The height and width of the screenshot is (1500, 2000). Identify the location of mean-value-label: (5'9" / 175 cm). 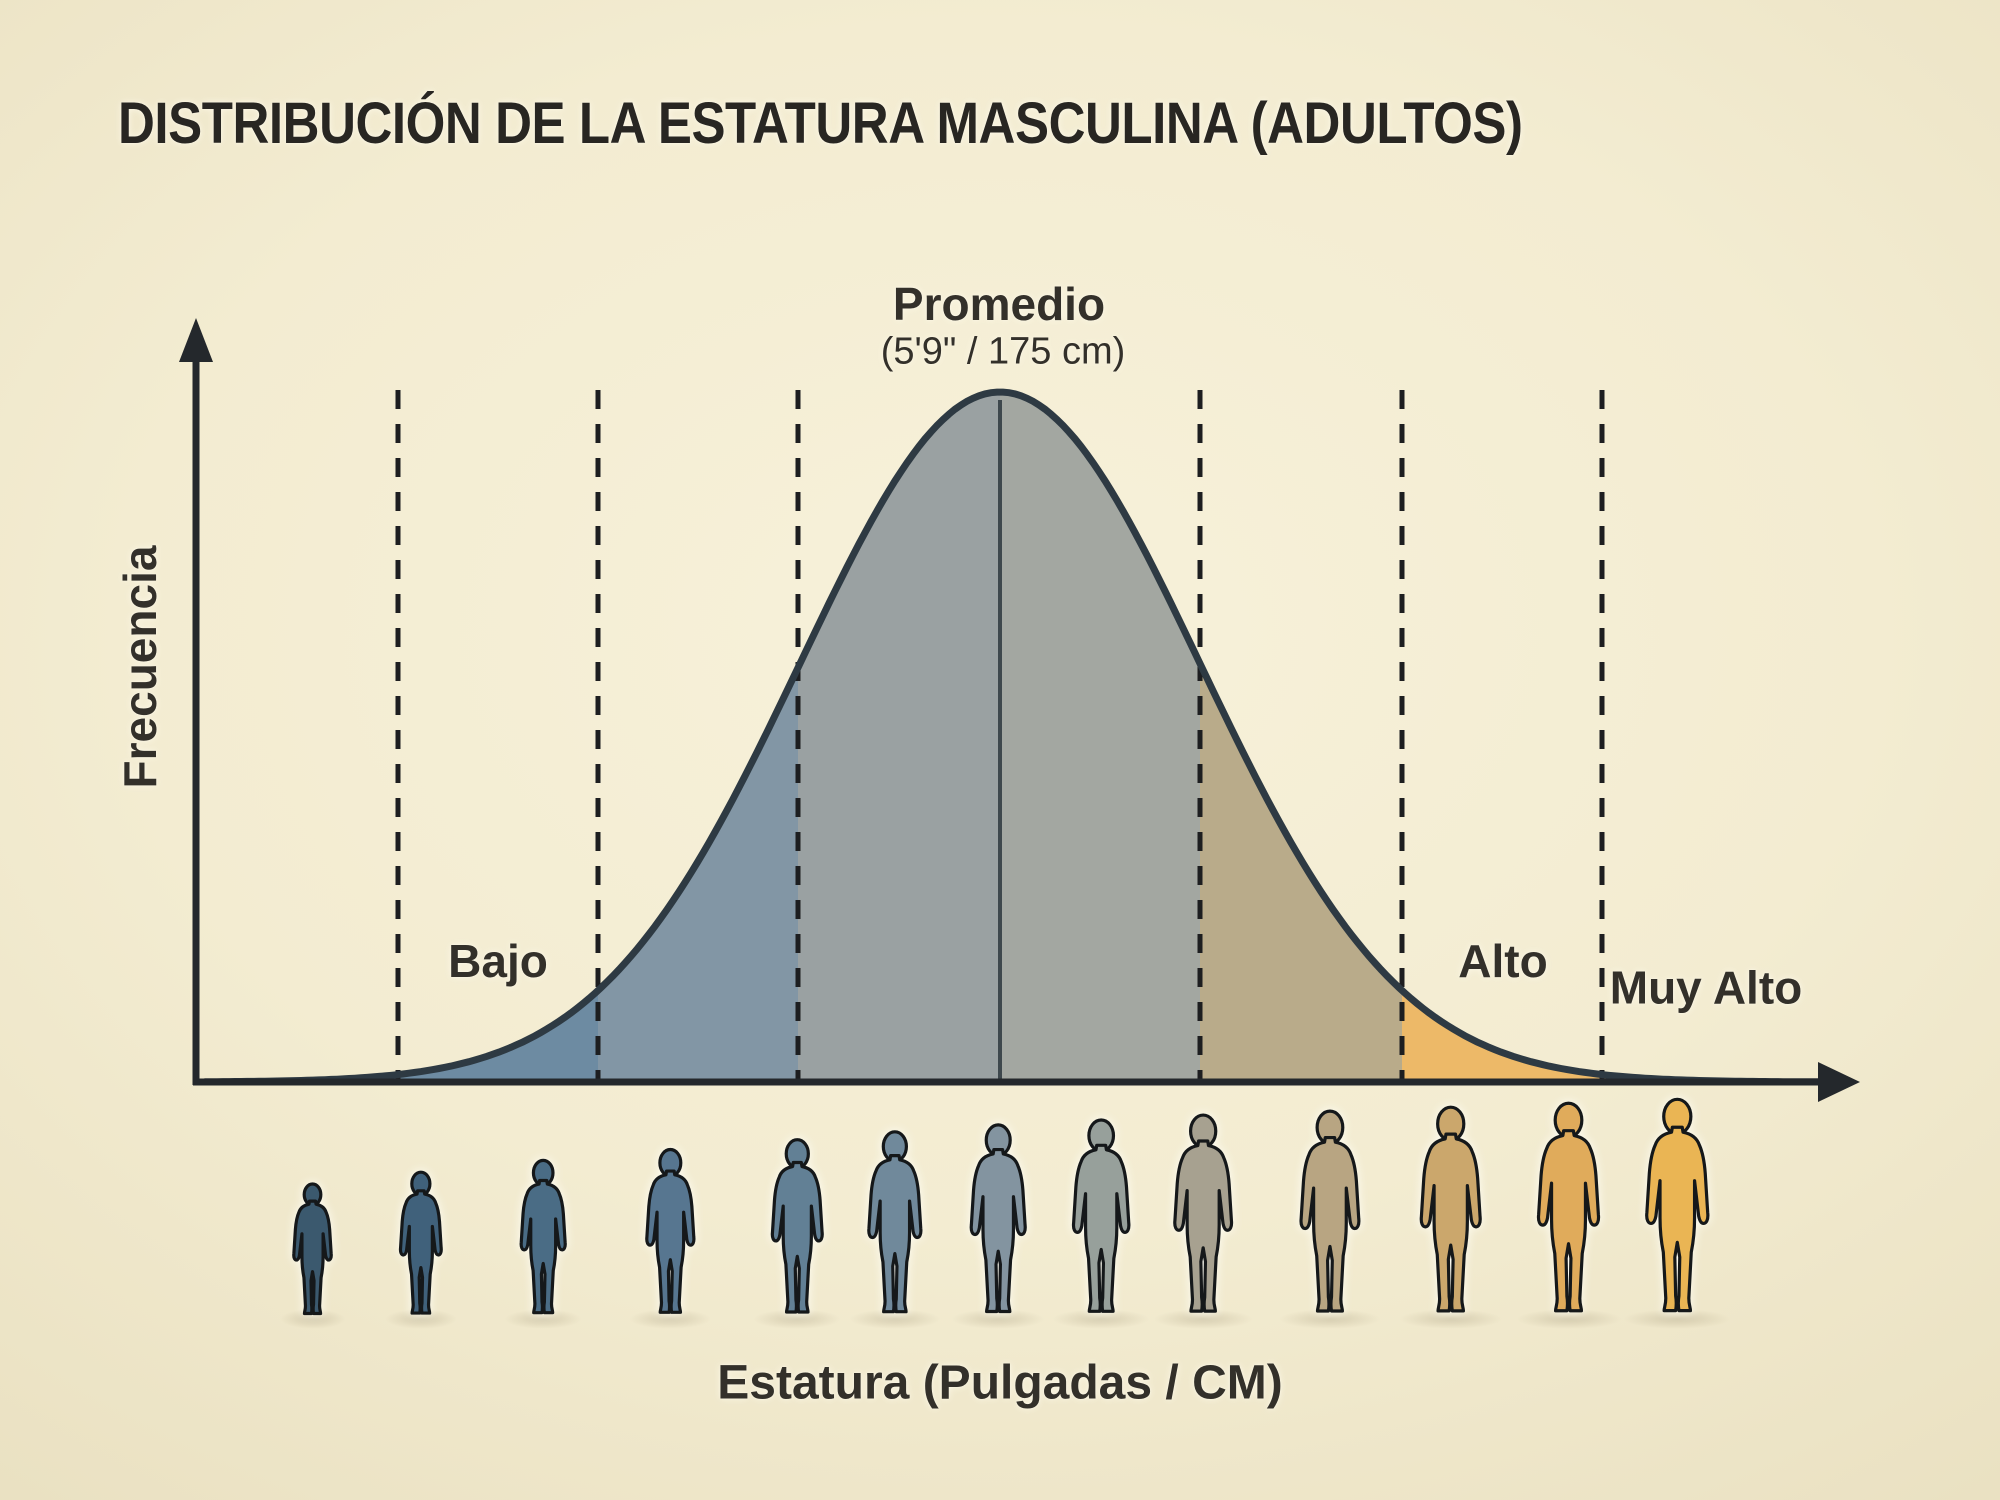
(1003, 351).